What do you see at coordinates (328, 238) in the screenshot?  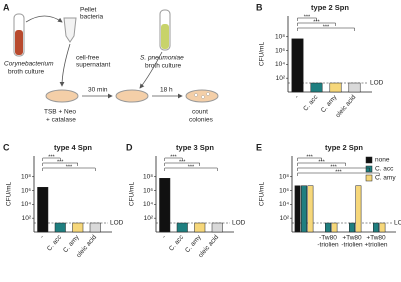 I see `x-tick-label: -Tw80` at bounding box center [328, 238].